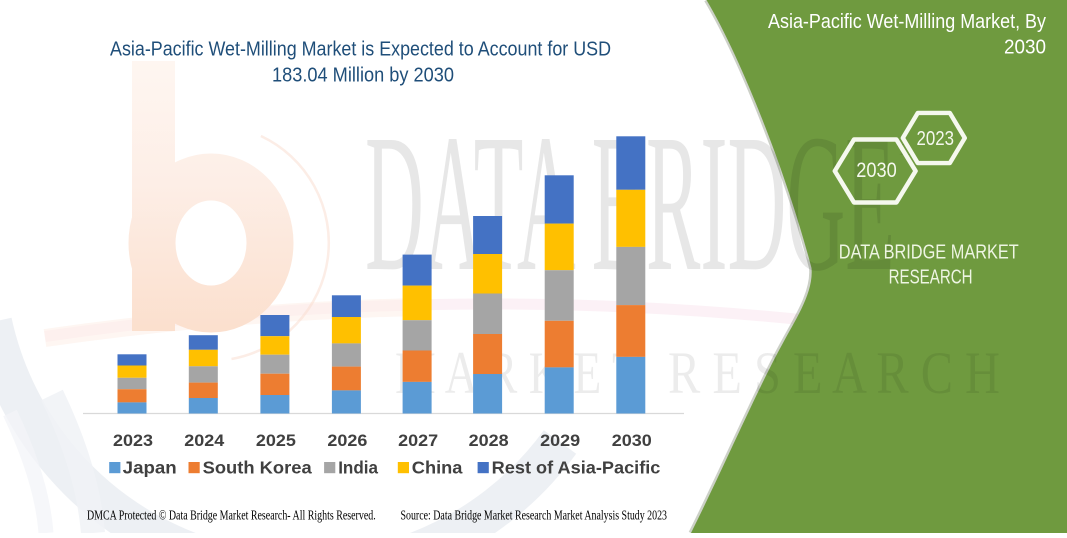 The width and height of the screenshot is (1067, 538). Describe the element at coordinates (150, 468) in the screenshot. I see `svg-text: Japan` at that location.